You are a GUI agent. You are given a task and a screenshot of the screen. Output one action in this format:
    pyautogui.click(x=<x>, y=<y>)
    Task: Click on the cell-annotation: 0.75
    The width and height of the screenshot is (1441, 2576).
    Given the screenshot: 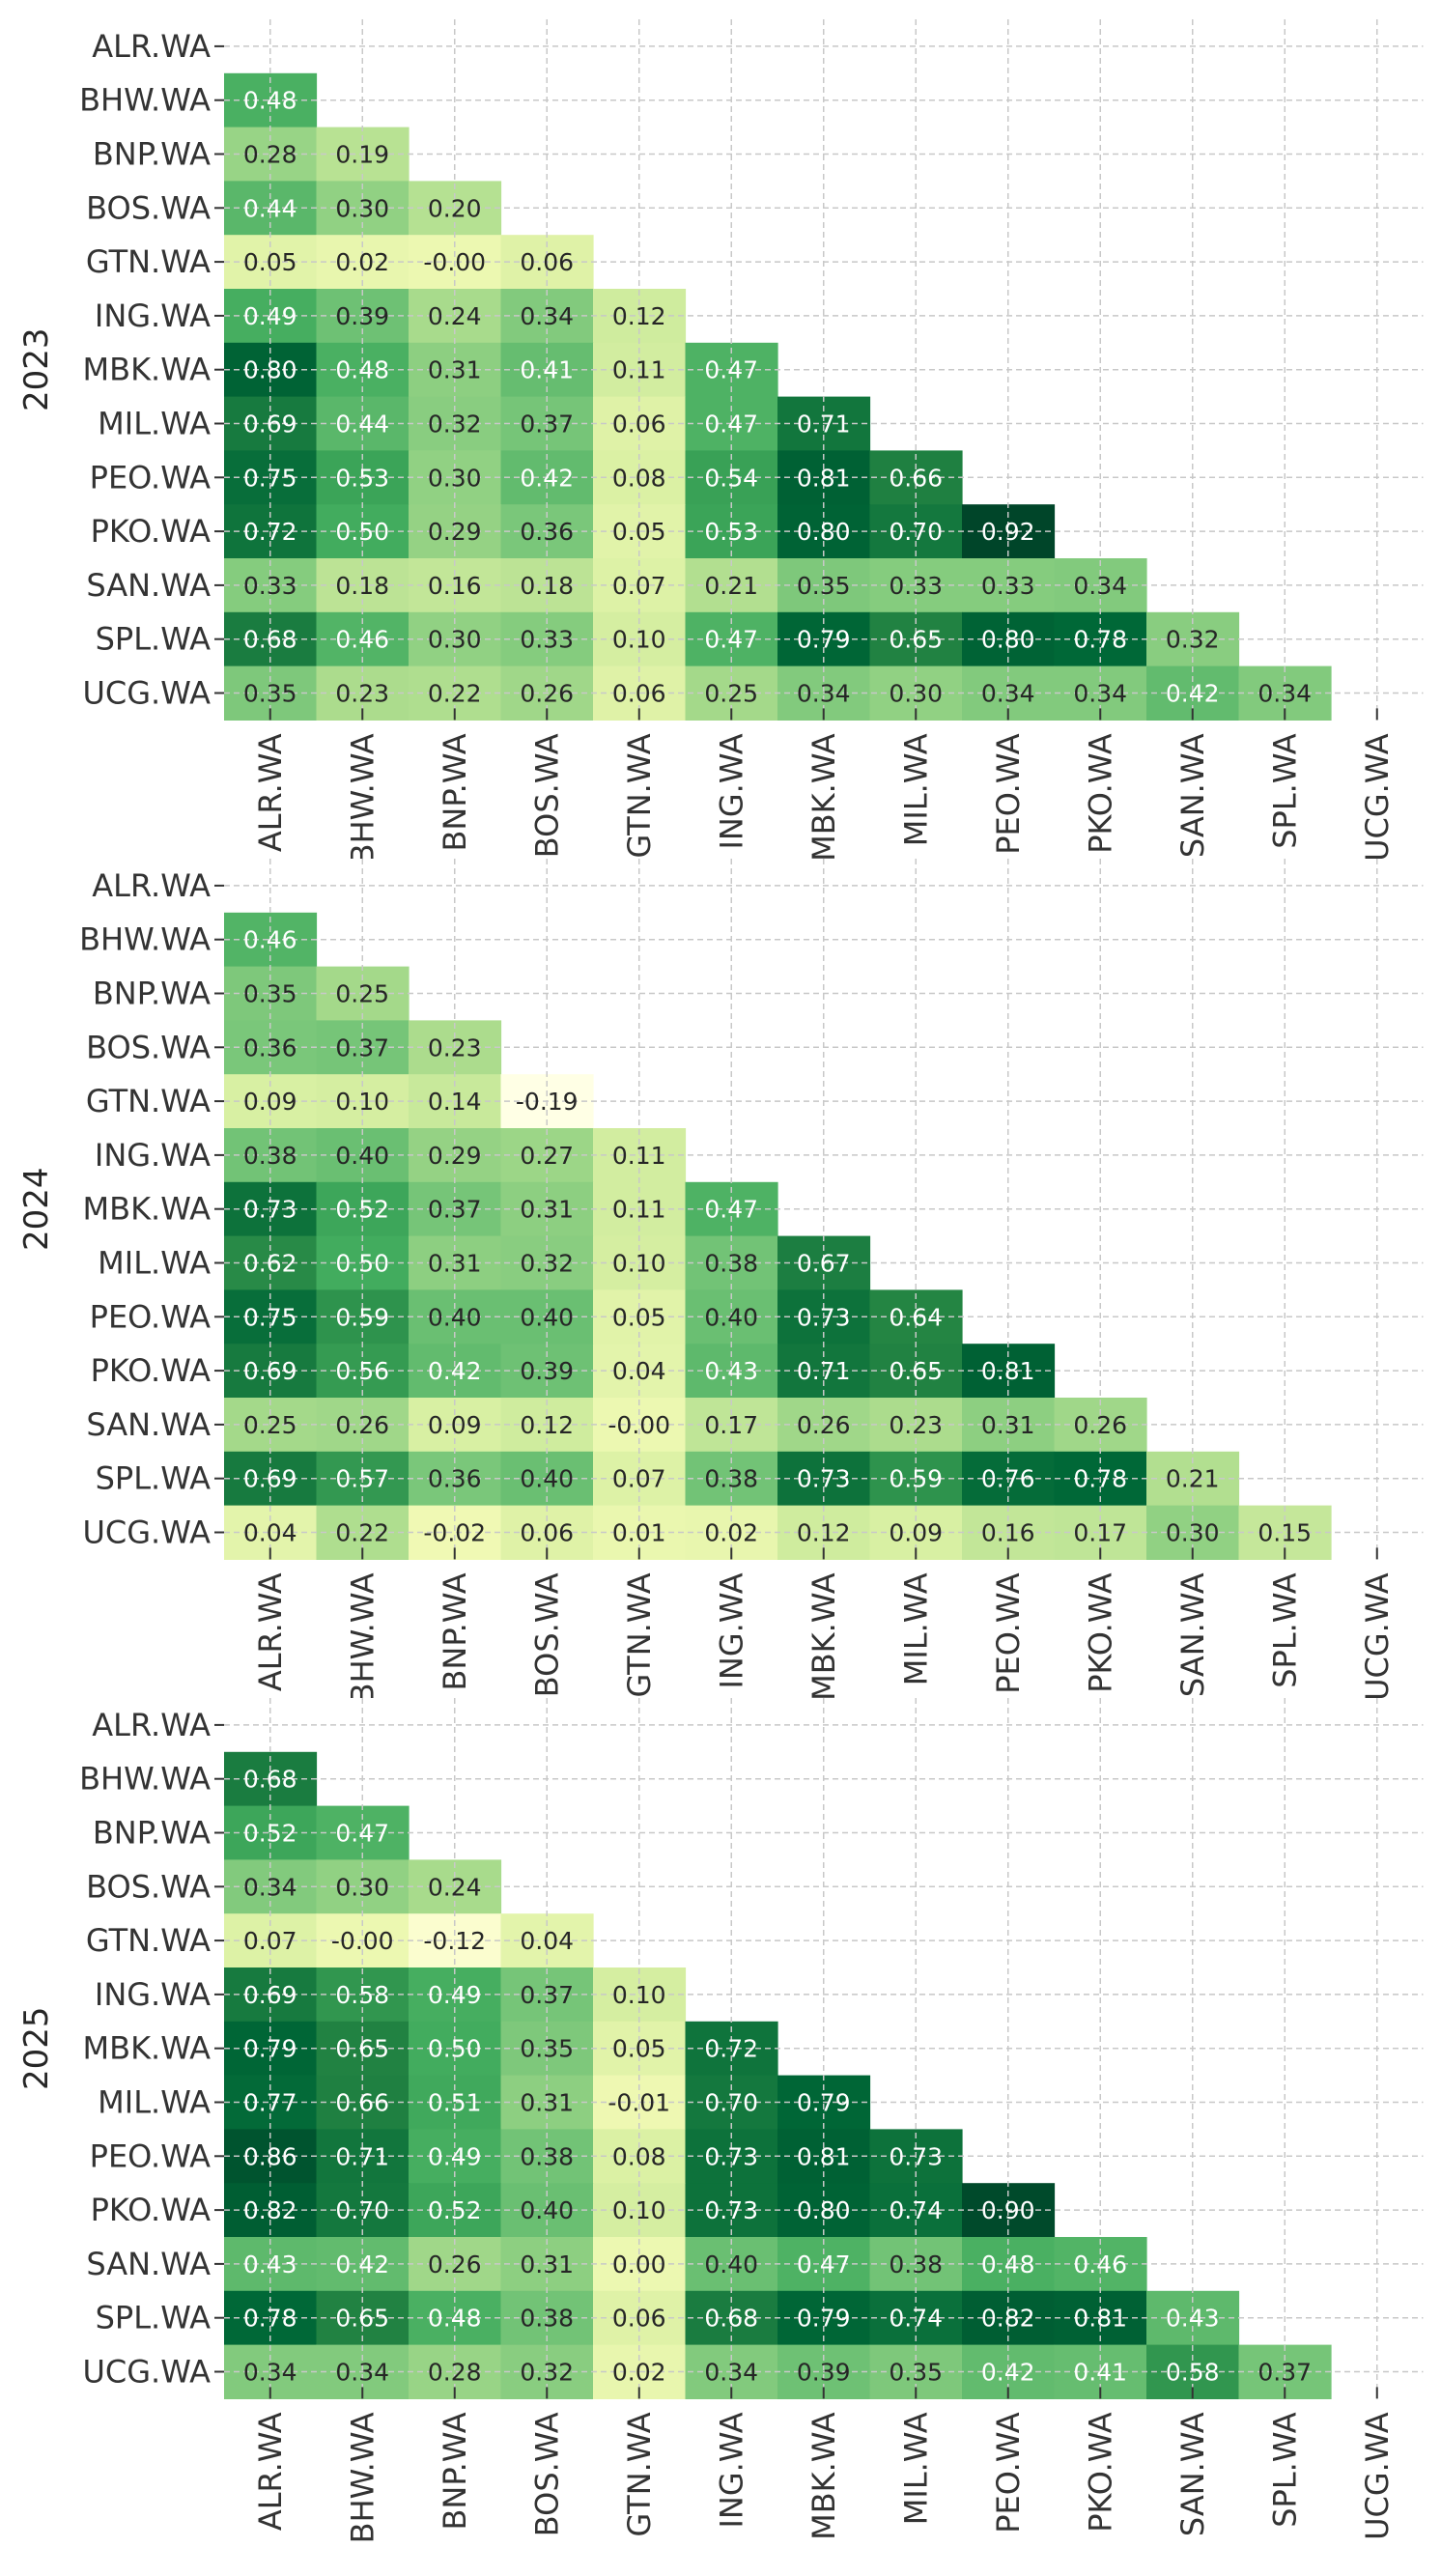 What is the action you would take?
    pyautogui.click(x=270, y=1317)
    